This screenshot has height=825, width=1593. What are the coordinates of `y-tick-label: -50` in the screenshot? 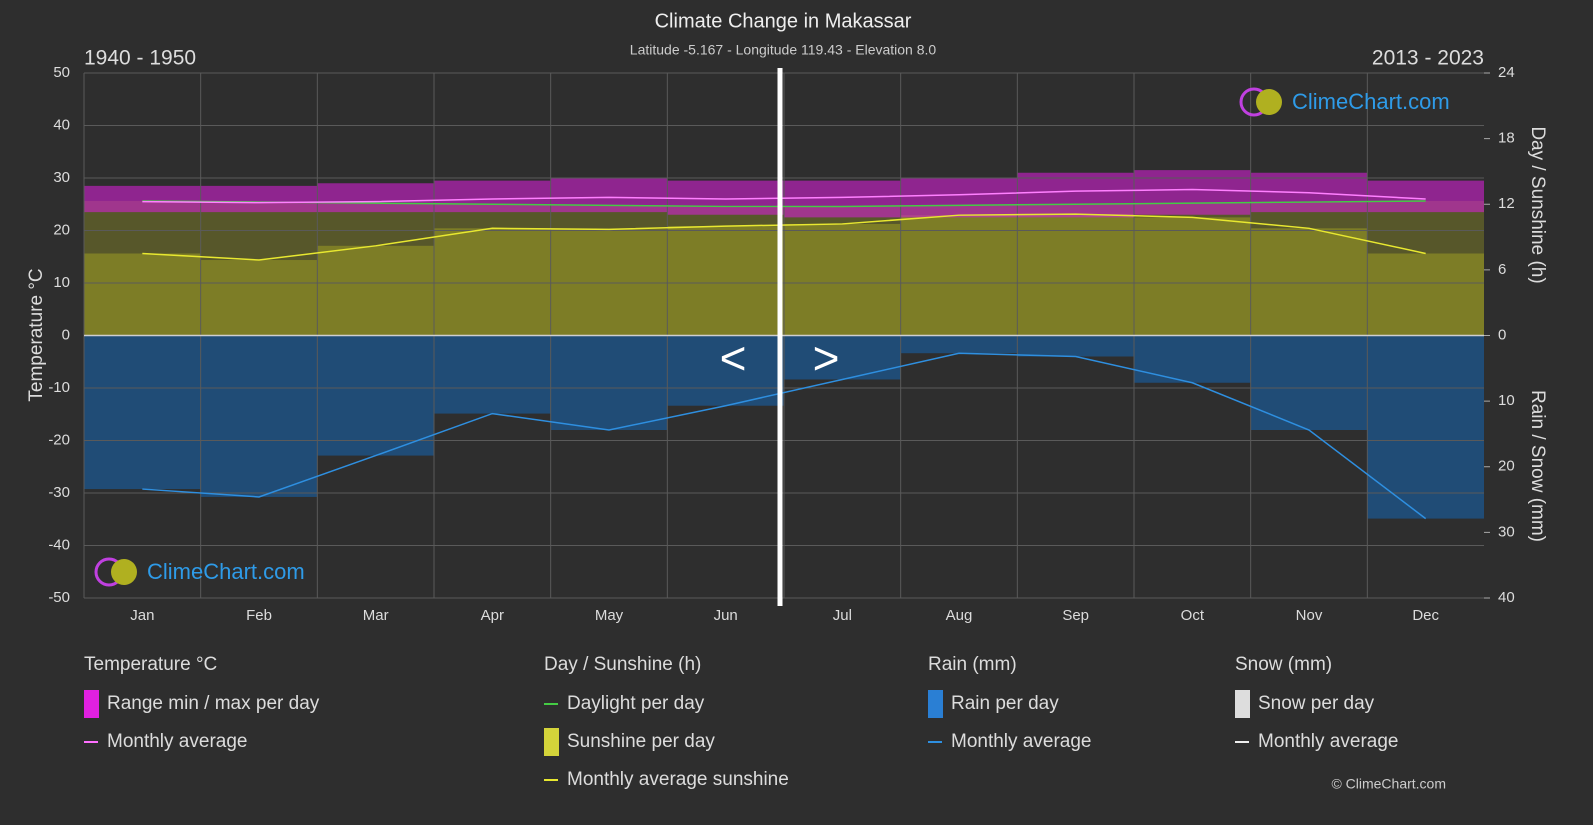 It's located at (59, 597).